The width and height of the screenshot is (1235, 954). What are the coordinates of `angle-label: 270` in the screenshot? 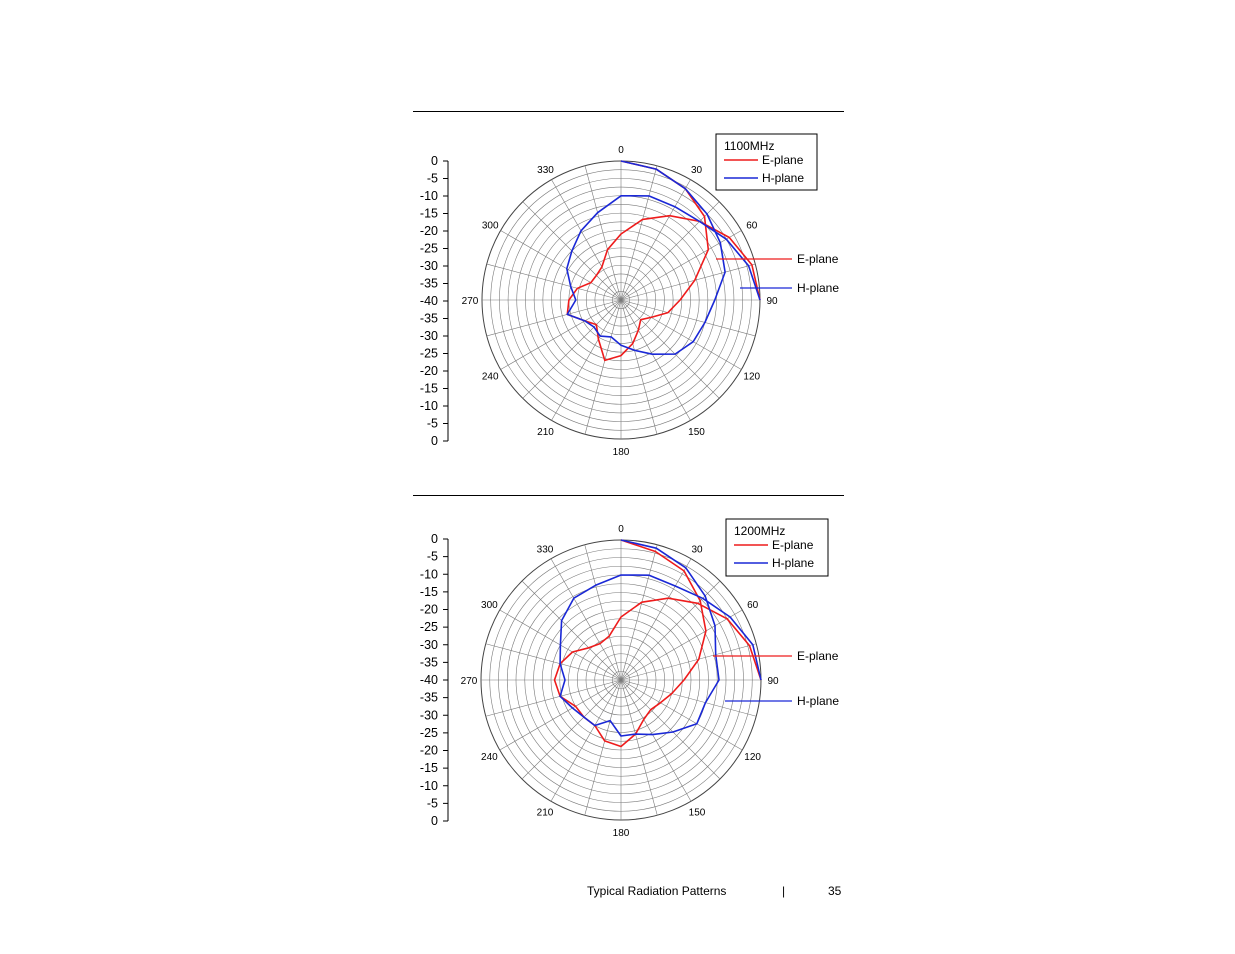 It's located at (470, 301).